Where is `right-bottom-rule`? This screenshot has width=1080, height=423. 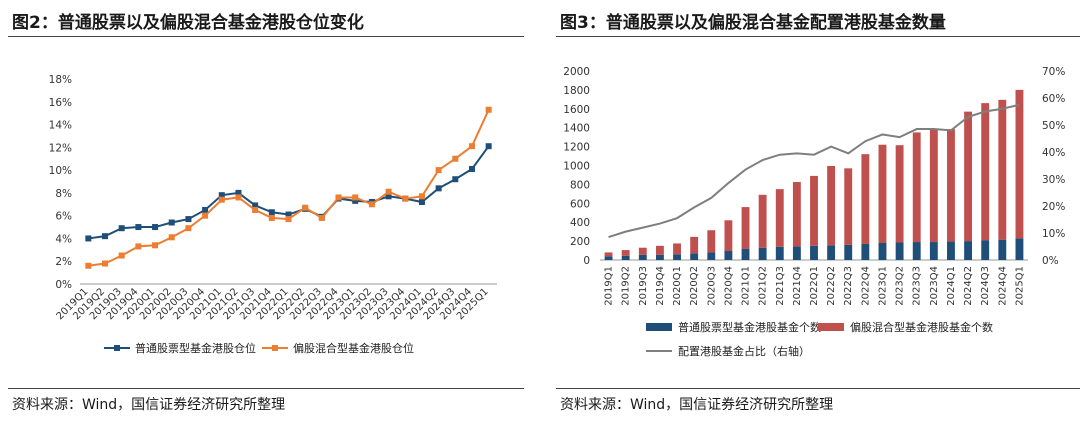
right-bottom-rule is located at coordinates (818, 388).